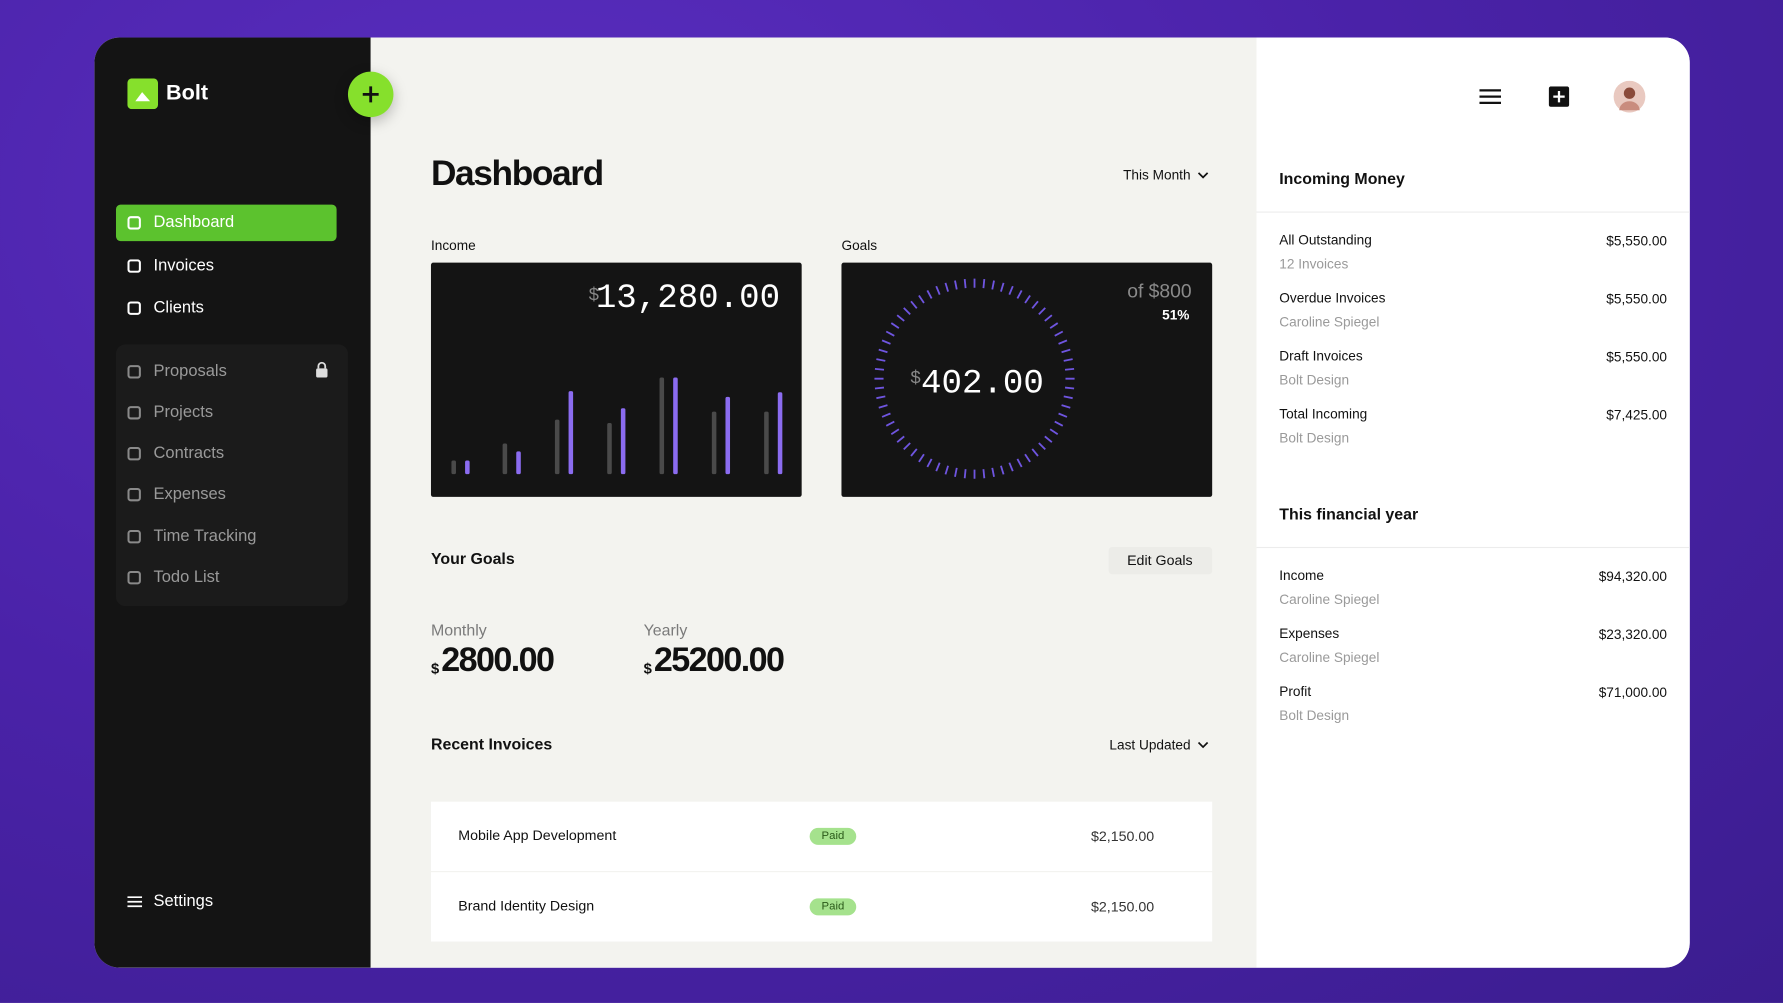 Image resolution: width=1783 pixels, height=1003 pixels. Describe the element at coordinates (1150, 744) in the screenshot. I see `sort-select: Last Updated` at that location.